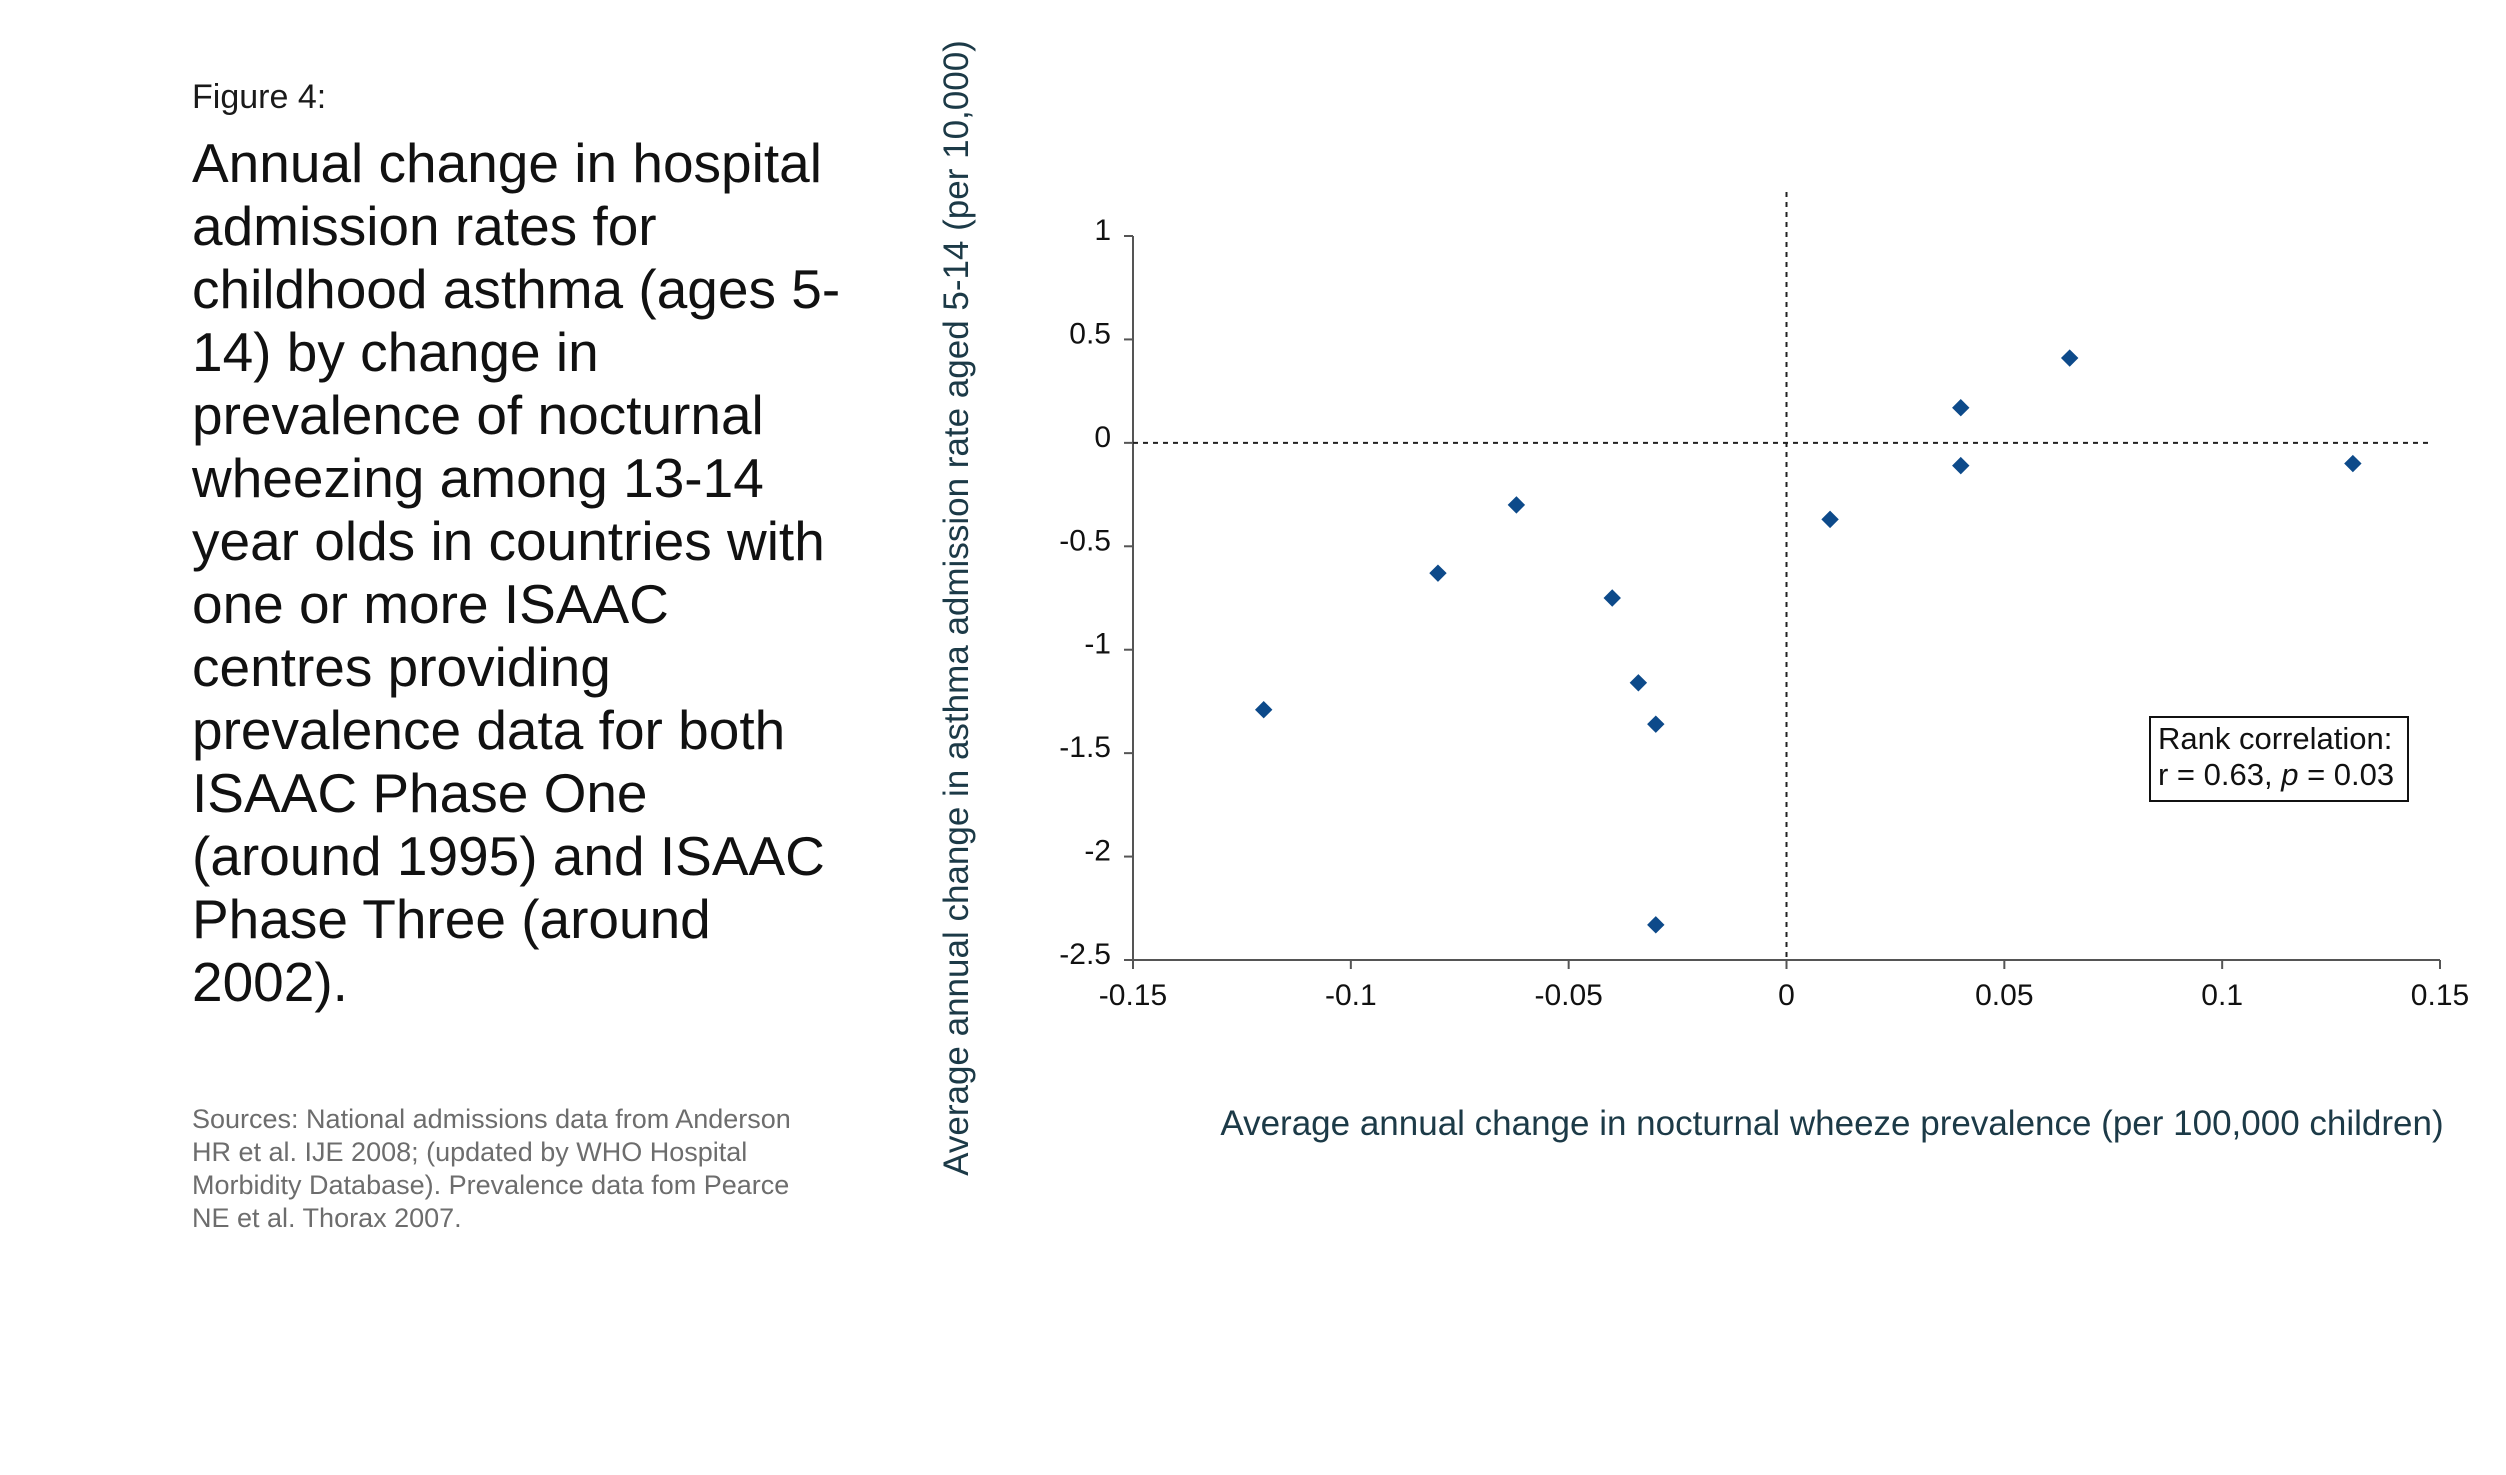 Image resolution: width=2506 pixels, height=1475 pixels. I want to click on annotation-p-value: = 0.03, so click(2346, 774).